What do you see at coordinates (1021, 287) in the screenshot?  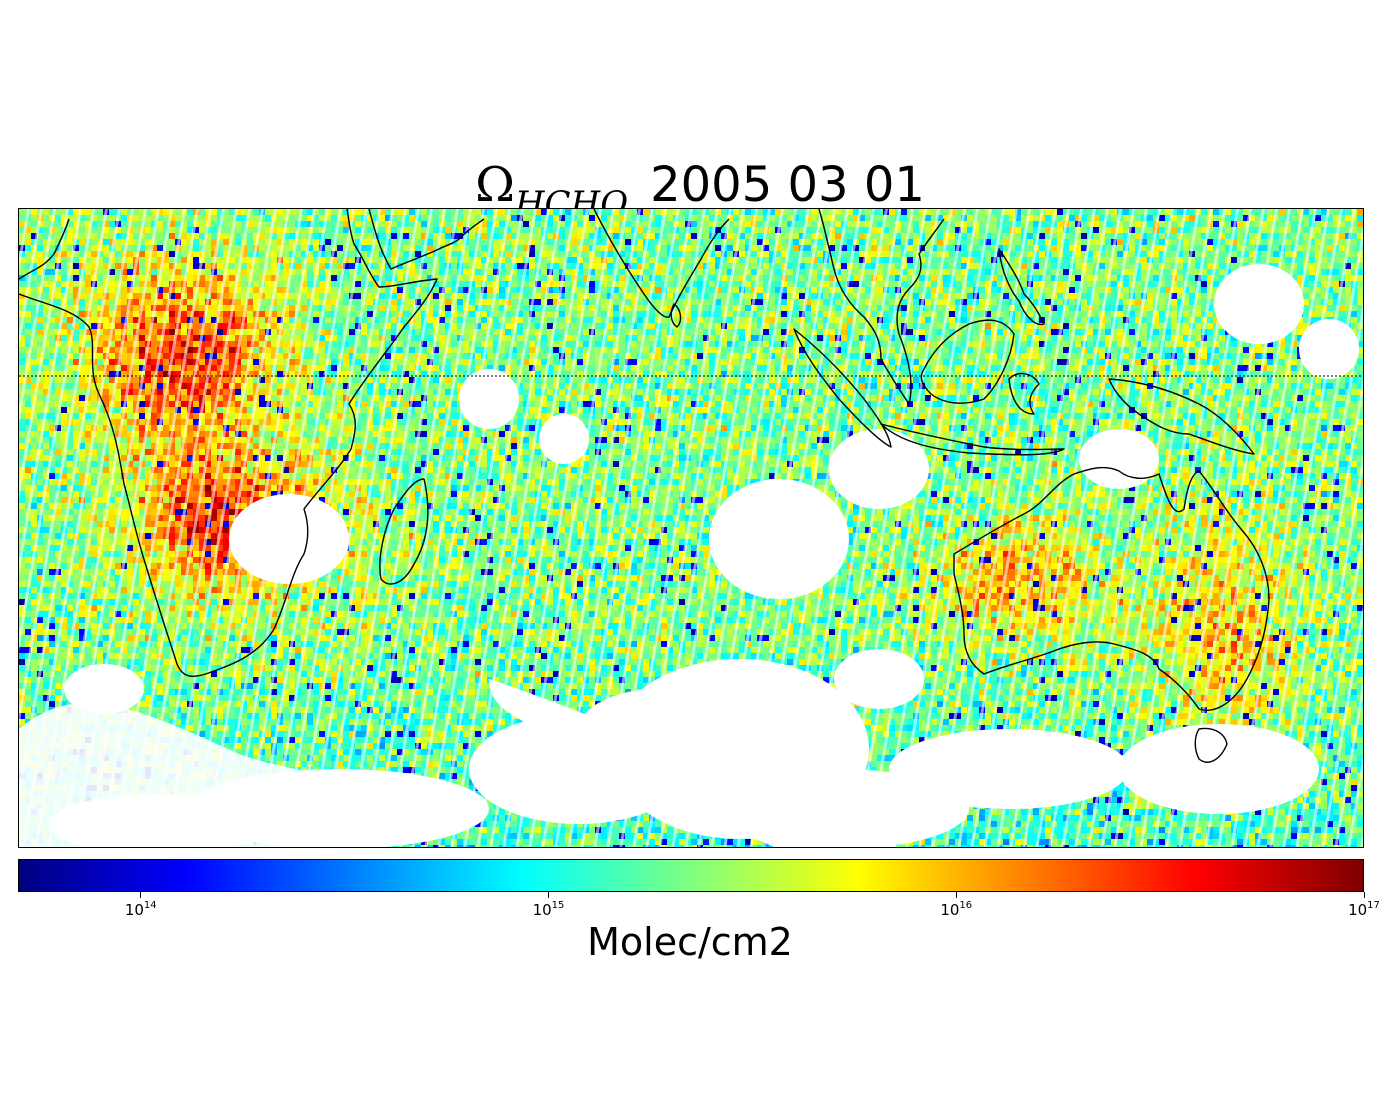 I see `coast-philippines` at bounding box center [1021, 287].